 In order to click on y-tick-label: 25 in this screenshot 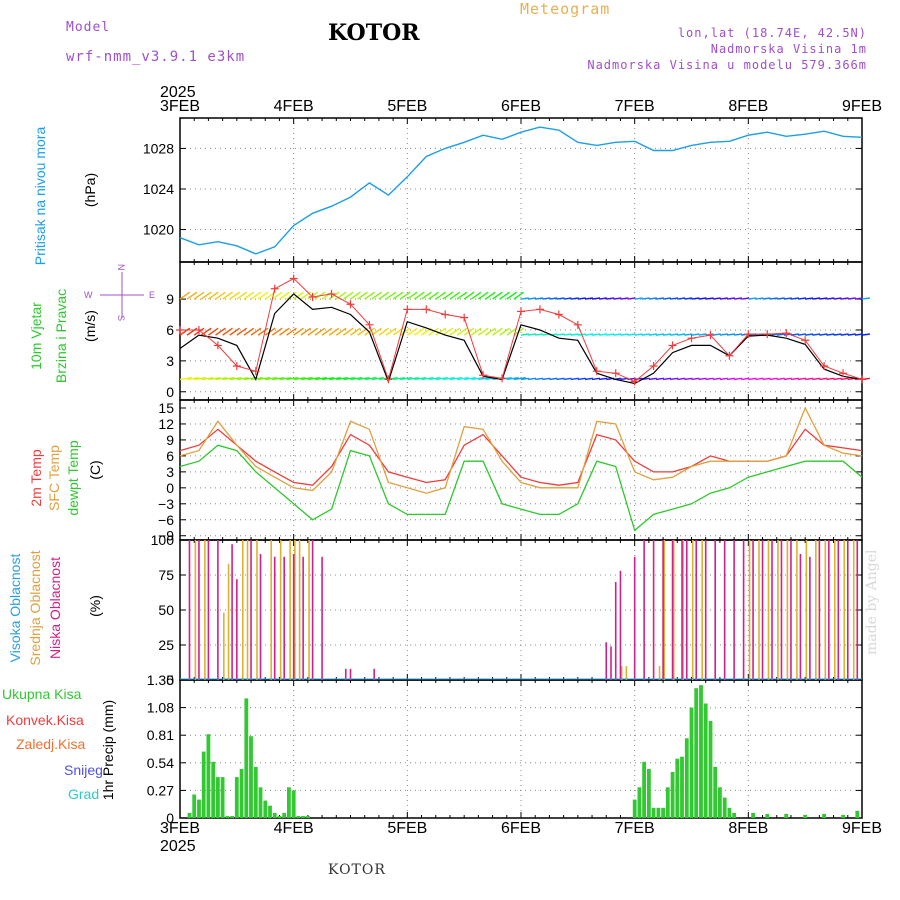, I will do `click(166, 645)`.